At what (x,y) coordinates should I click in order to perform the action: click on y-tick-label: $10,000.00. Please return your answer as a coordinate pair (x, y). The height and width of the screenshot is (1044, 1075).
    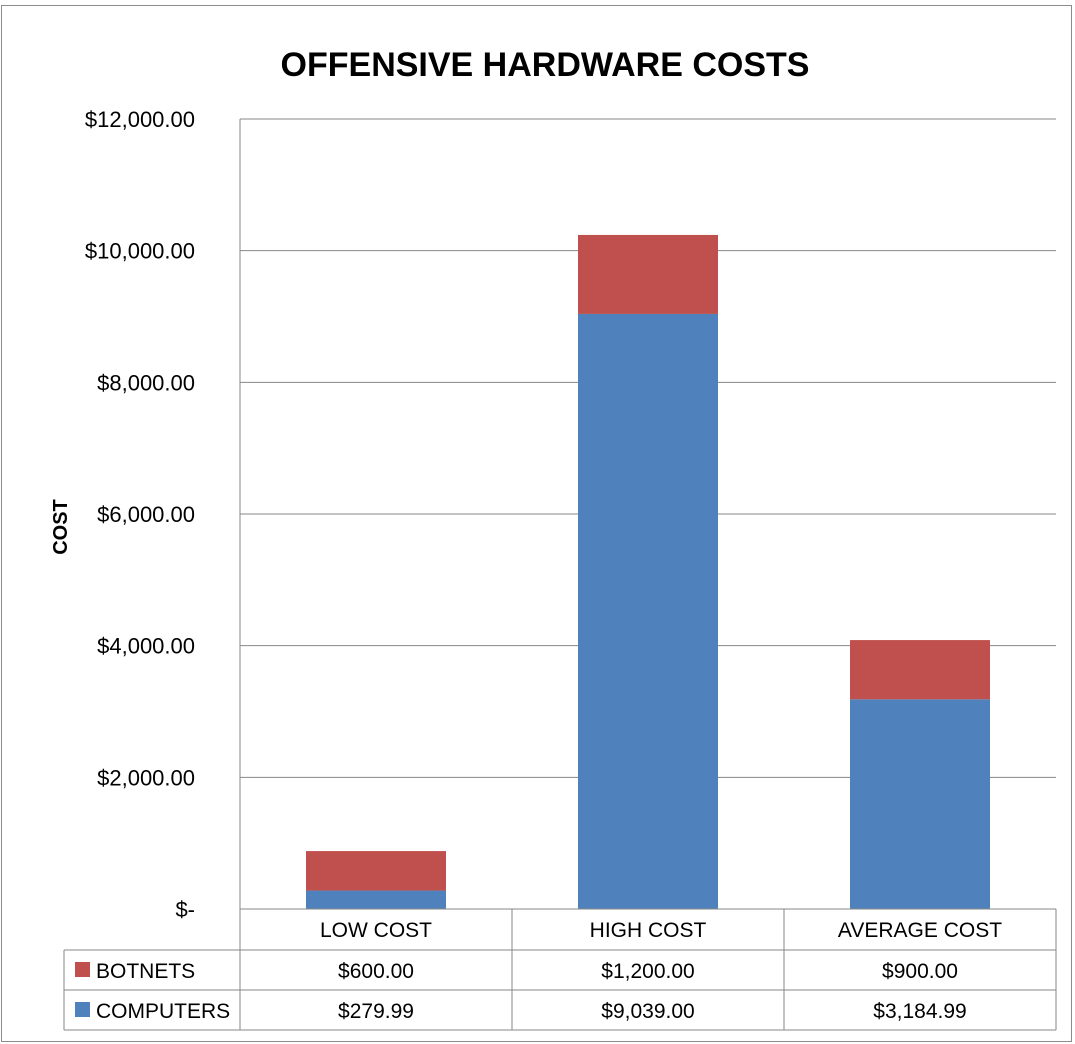
    Looking at the image, I should click on (140, 251).